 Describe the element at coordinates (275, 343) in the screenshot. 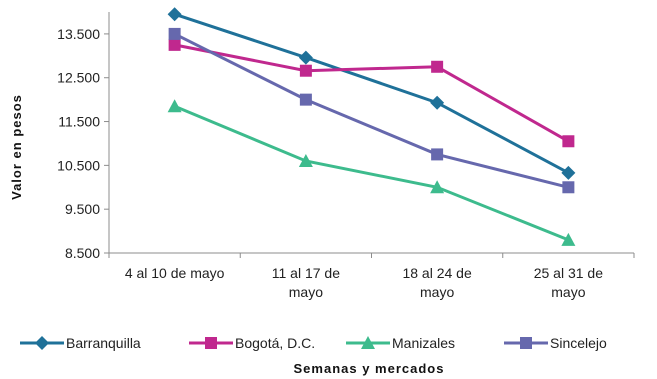

I see `legend-label: Bogotá, D.C.` at that location.